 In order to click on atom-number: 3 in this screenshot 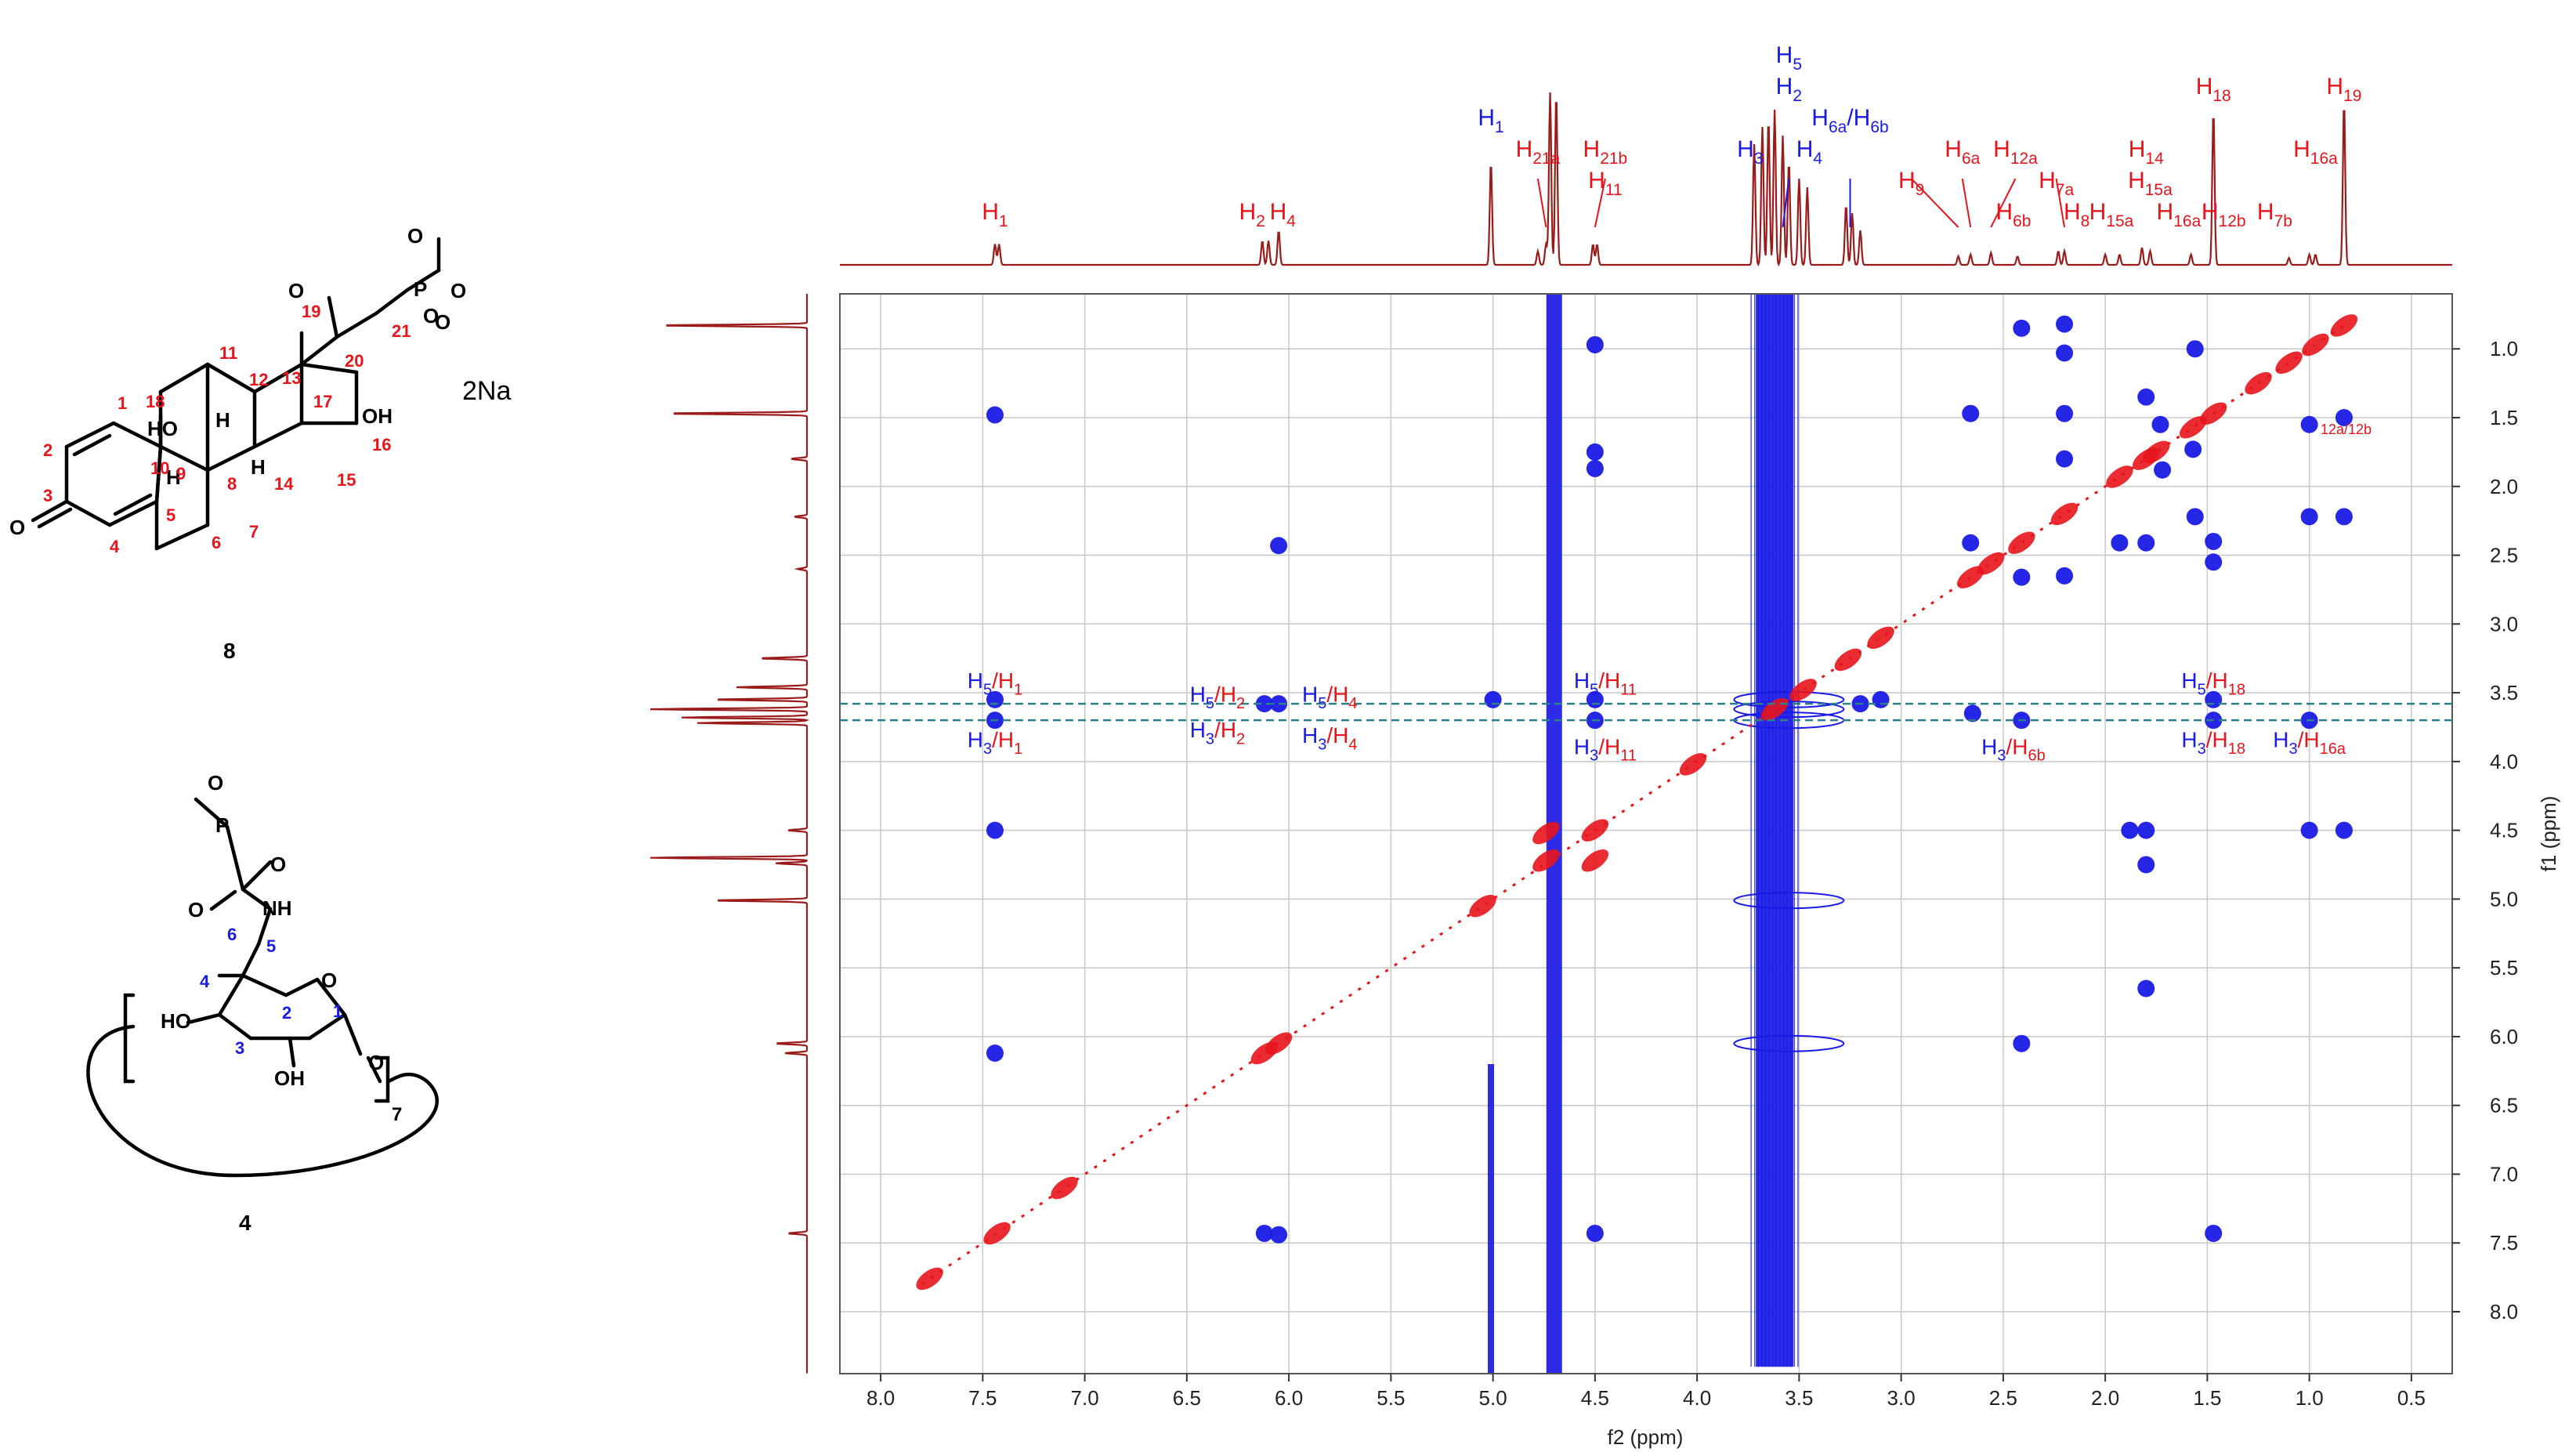, I will do `click(240, 1048)`.